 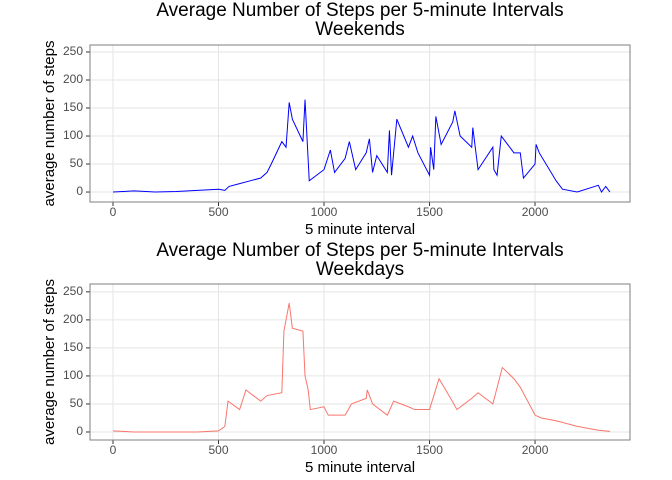 What do you see at coordinates (361, 146) in the screenshot?
I see `line` at bounding box center [361, 146].